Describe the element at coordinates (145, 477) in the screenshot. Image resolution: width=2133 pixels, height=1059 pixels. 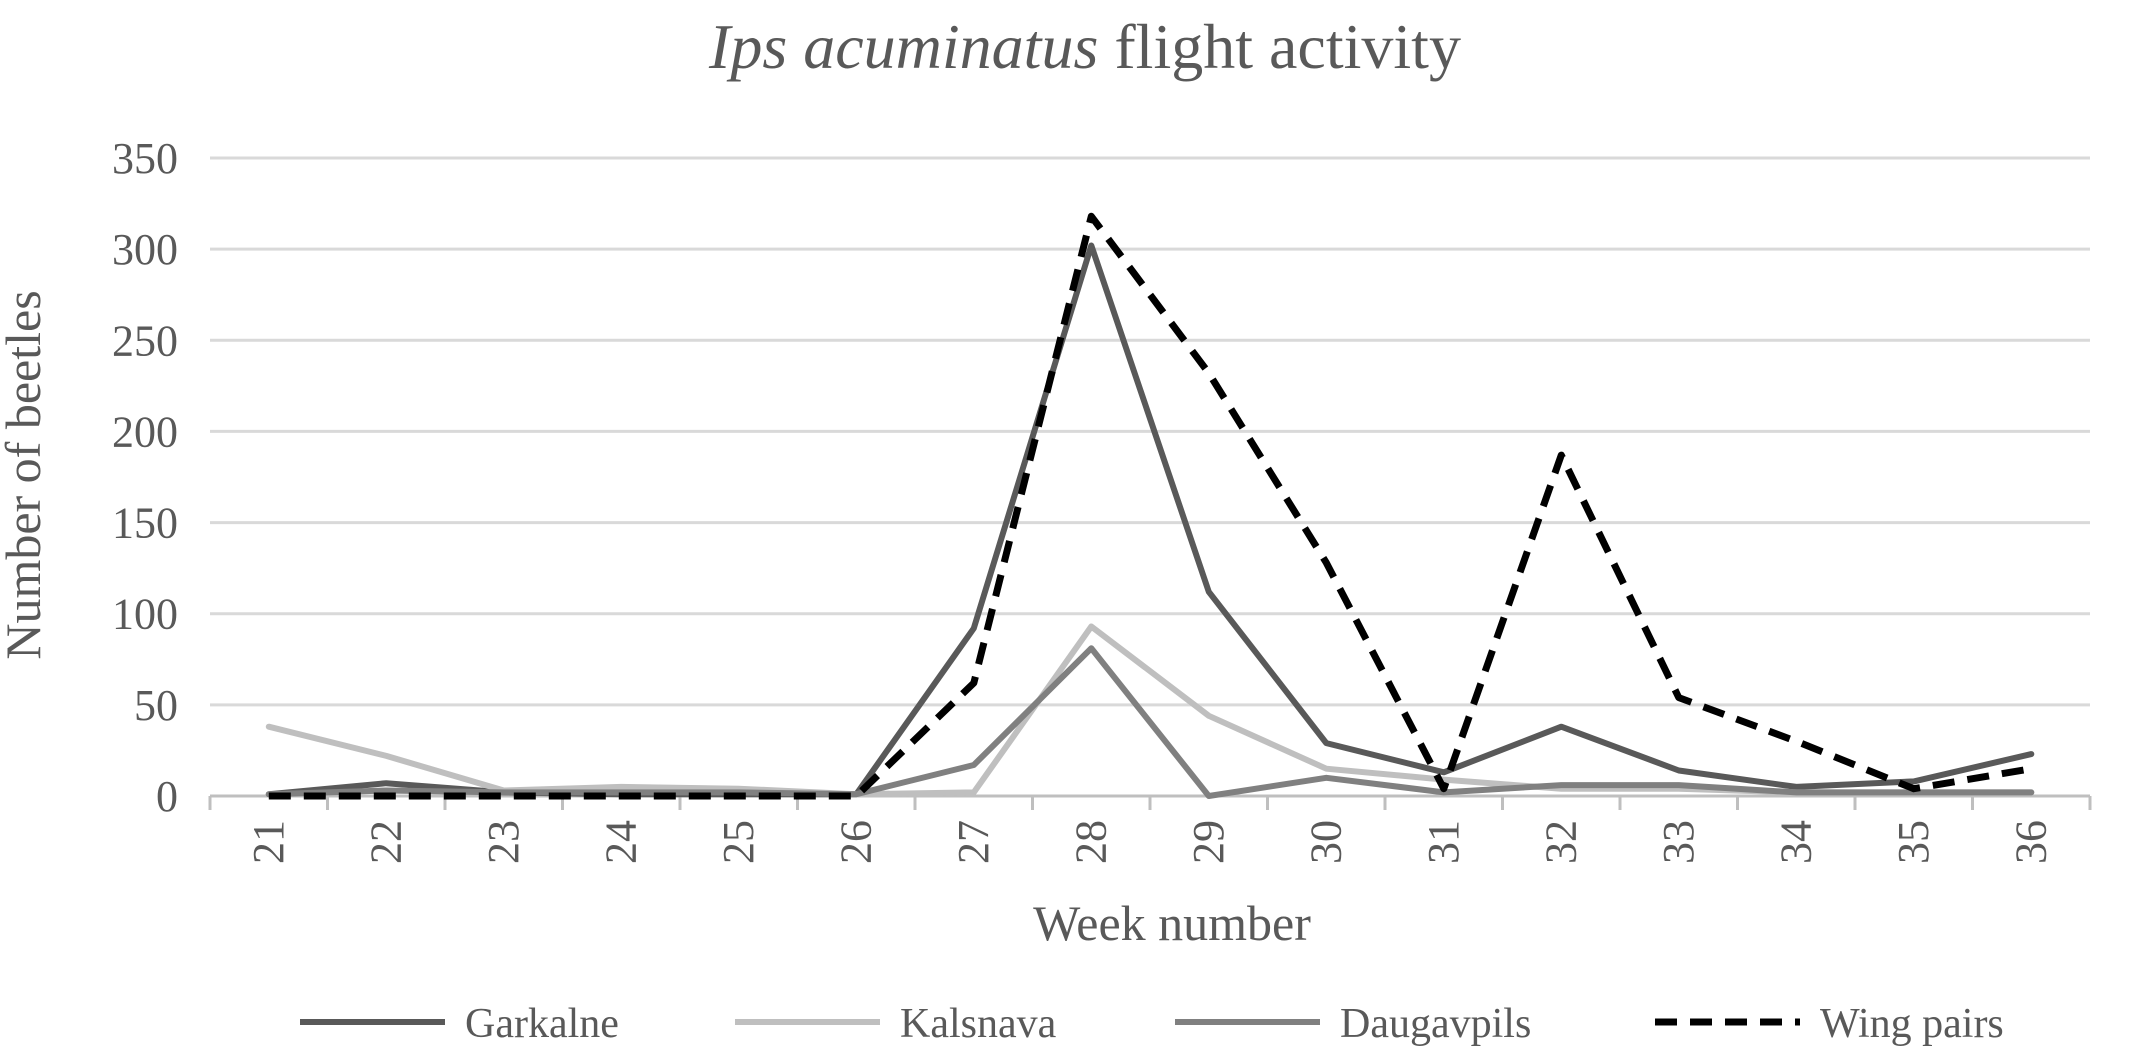
I see `y-axis-tick-labels: 0 50 100 150 200 250 300 350` at that location.